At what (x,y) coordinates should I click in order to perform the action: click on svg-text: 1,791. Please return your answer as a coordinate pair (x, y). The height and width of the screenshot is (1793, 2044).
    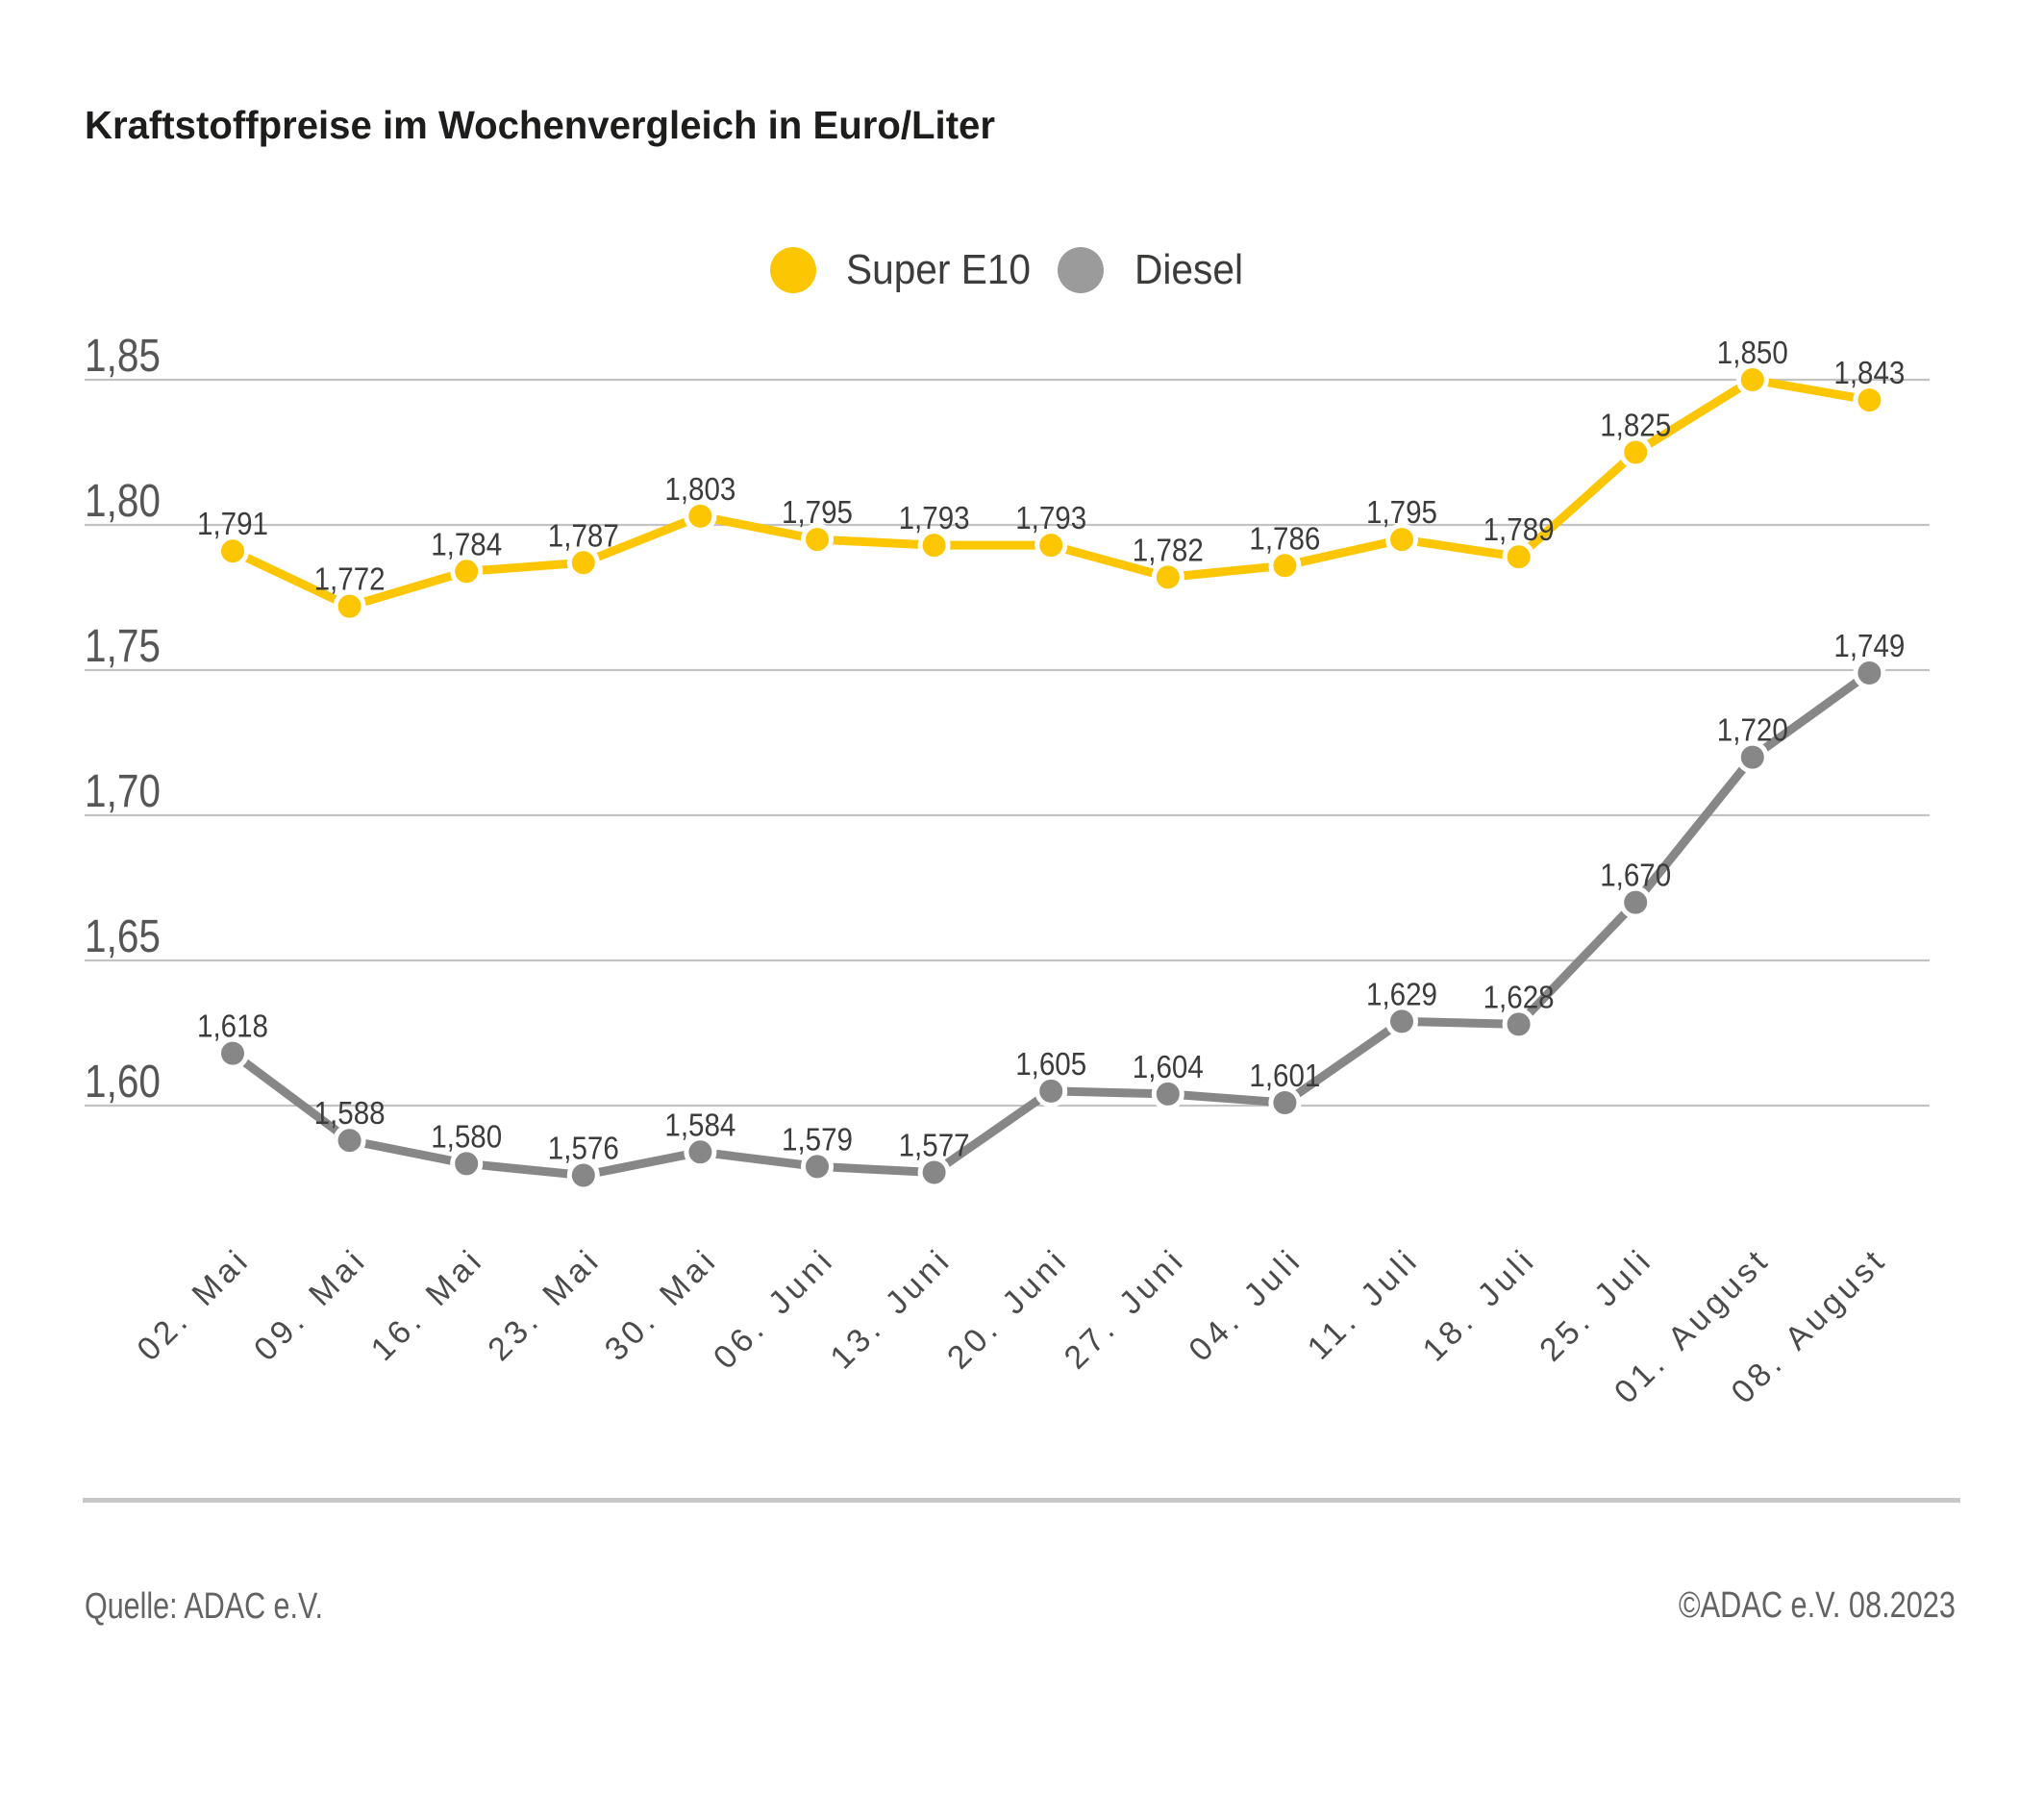
    Looking at the image, I should click on (232, 523).